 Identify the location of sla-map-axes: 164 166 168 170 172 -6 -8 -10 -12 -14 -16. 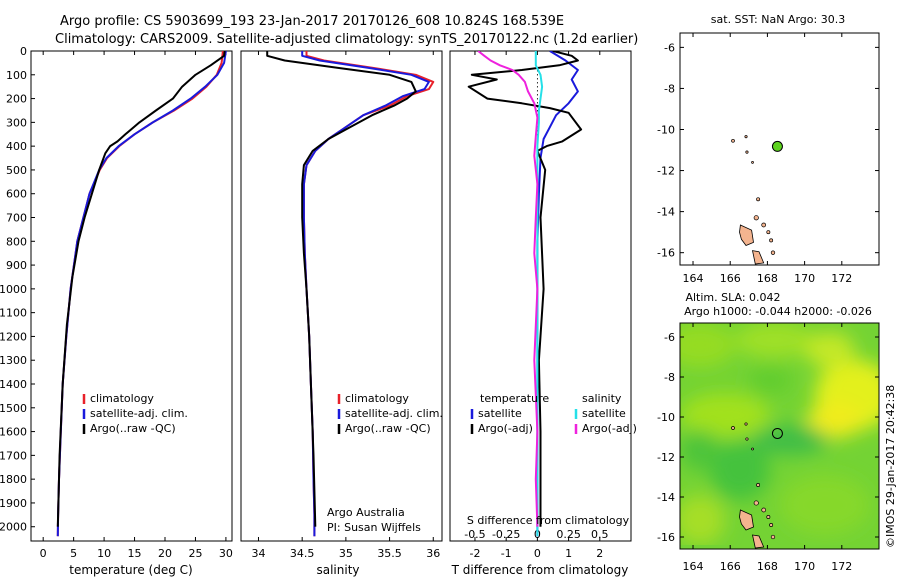
(768, 448).